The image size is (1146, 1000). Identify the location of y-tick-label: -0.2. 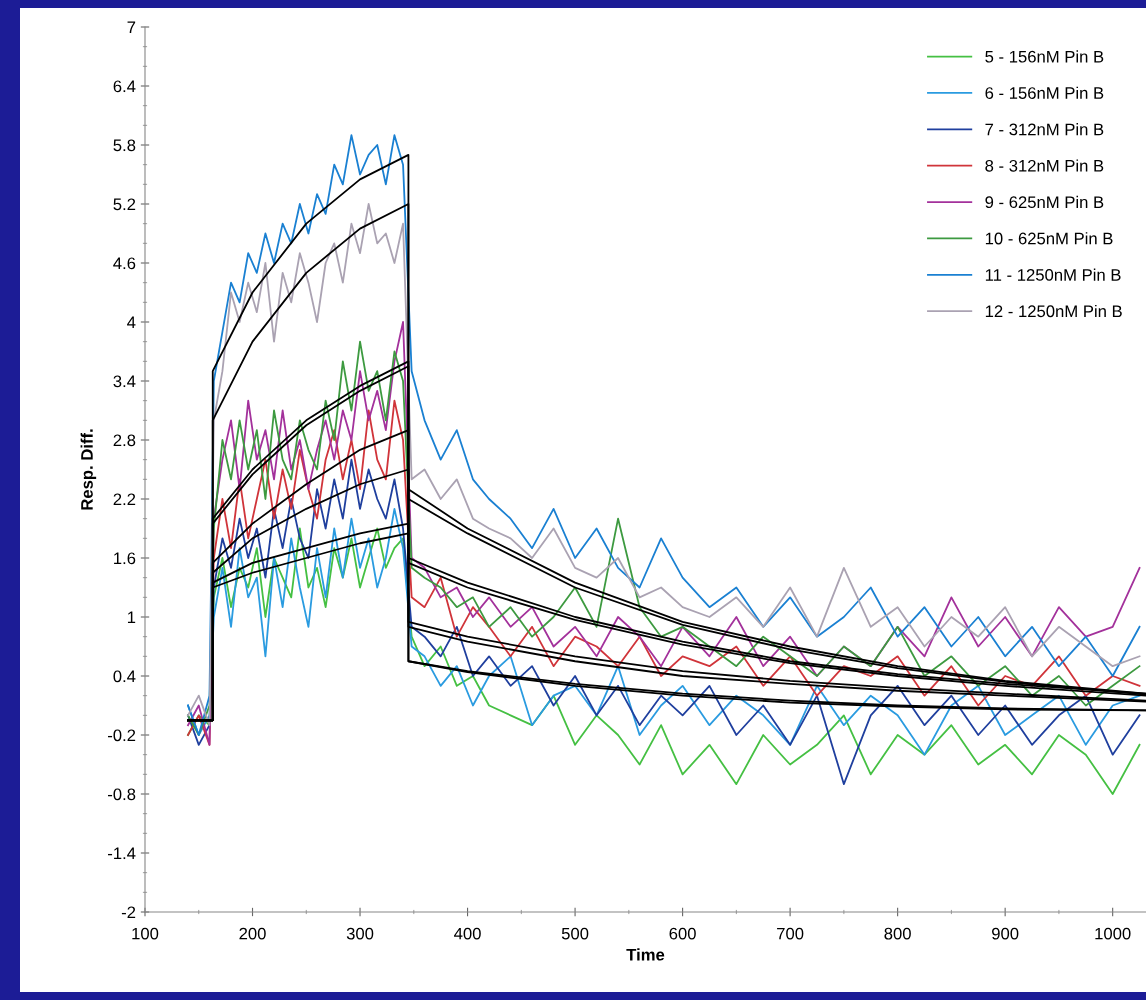
(122, 735).